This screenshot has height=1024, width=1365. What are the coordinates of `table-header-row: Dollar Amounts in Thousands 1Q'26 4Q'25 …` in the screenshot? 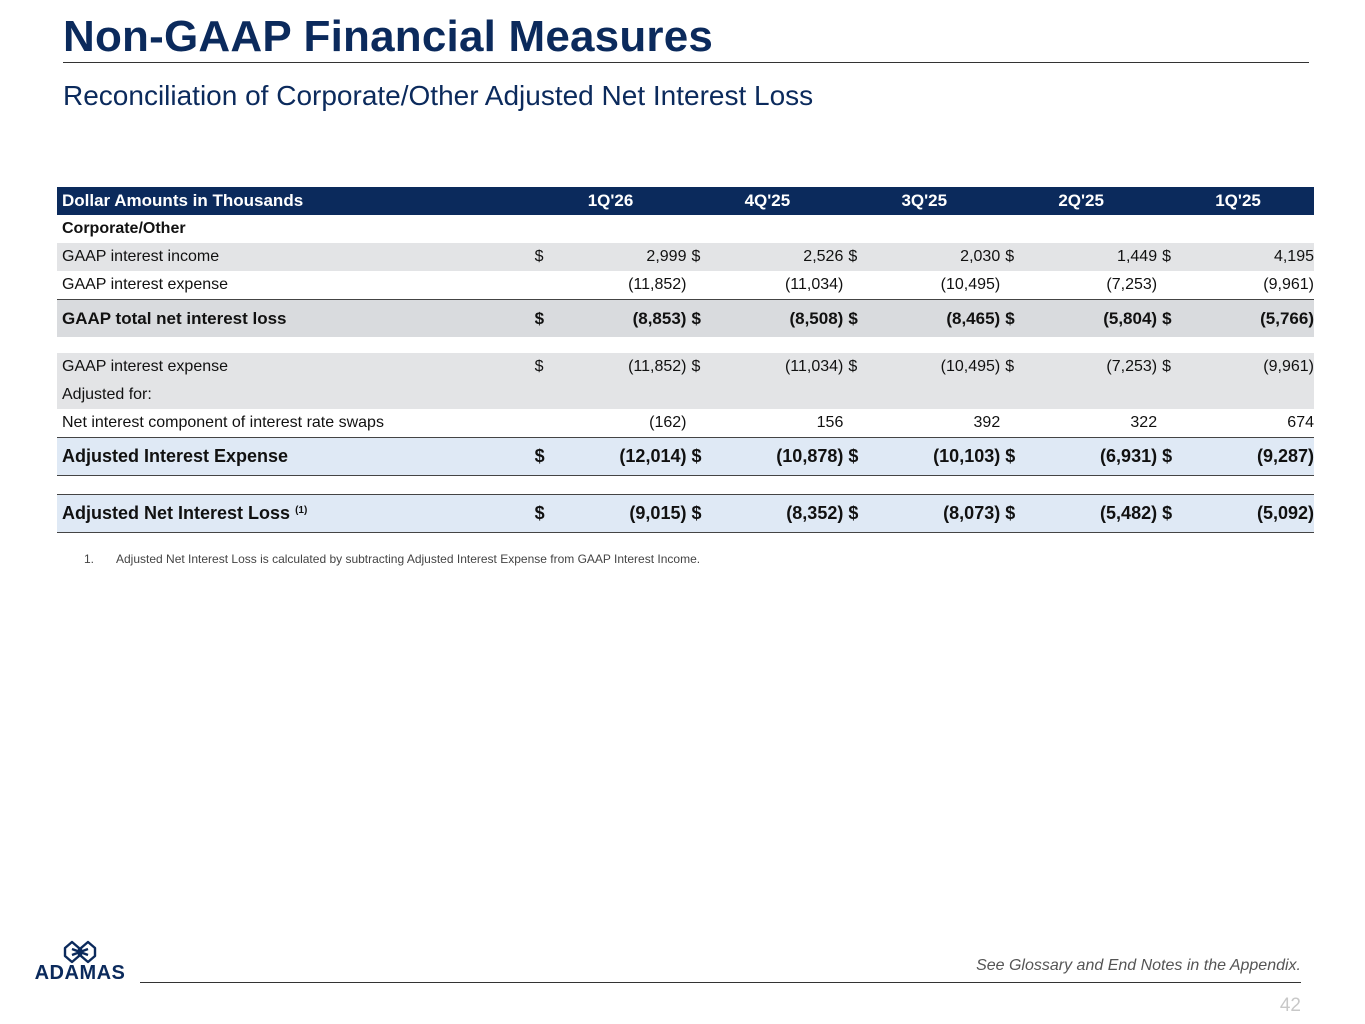 It's located at (685, 201).